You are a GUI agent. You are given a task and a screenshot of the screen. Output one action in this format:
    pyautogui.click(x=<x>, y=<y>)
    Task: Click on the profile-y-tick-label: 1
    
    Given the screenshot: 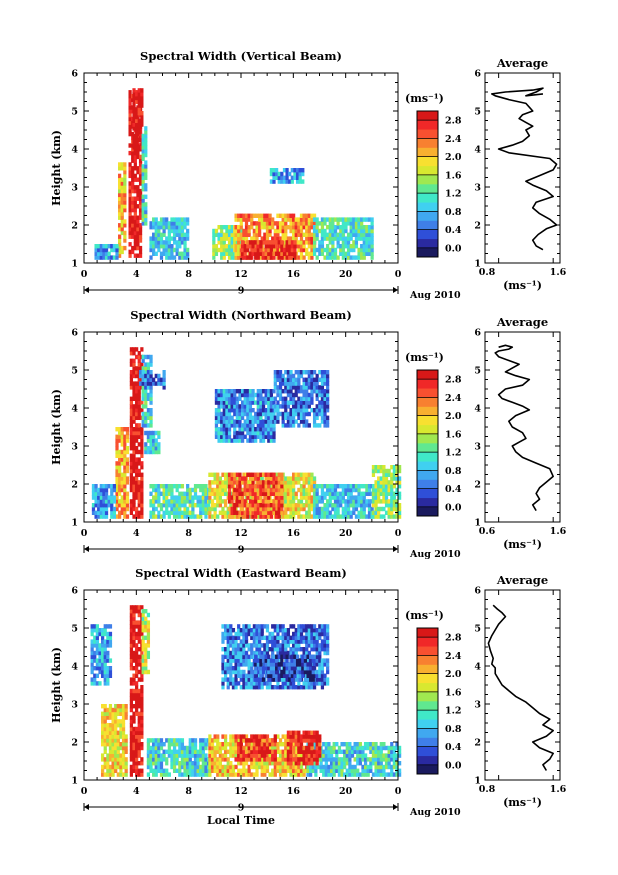 What is the action you would take?
    pyautogui.click(x=477, y=523)
    